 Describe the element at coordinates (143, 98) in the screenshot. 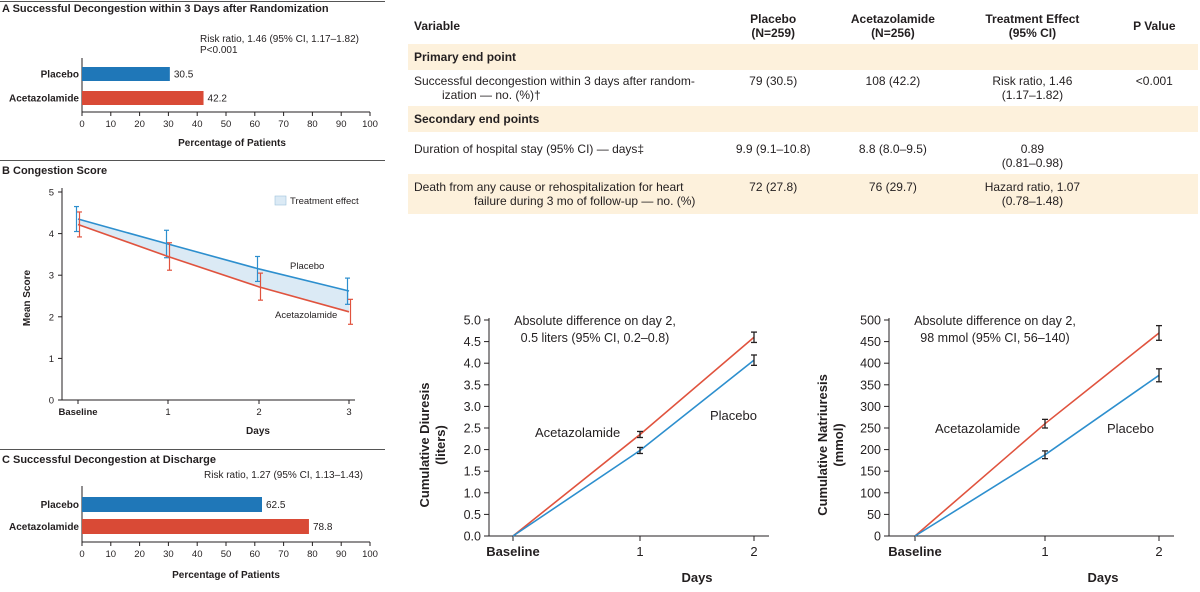

I see `panel-a-bar-acetazolamide` at that location.